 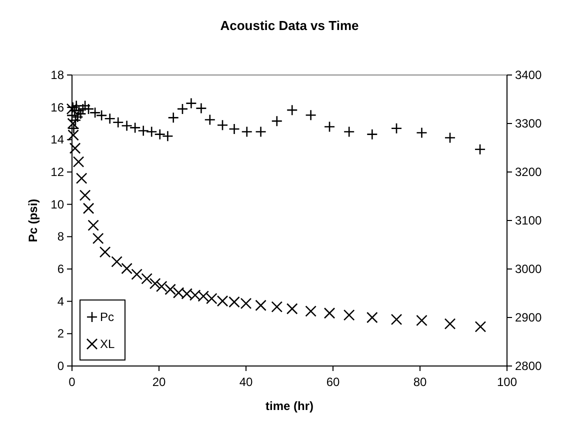 I want to click on y2-tick-label: 2800, so click(x=528, y=366).